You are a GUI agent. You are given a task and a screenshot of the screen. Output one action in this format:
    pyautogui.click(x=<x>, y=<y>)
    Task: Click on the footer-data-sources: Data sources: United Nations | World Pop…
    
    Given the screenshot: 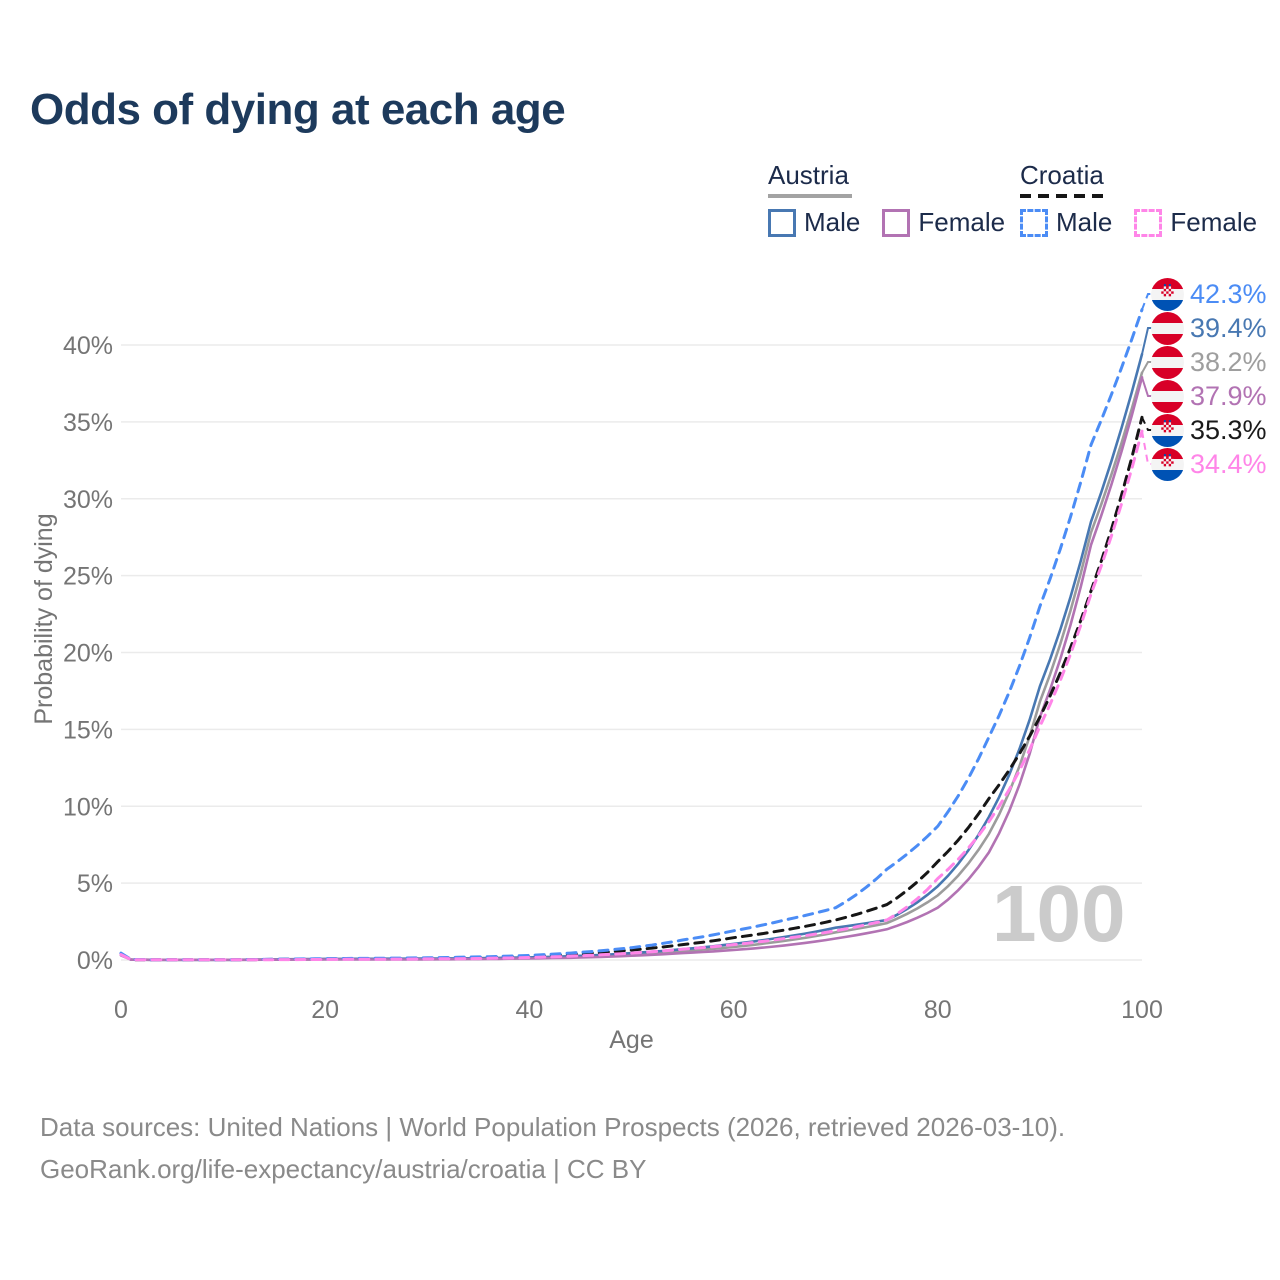 What is the action you would take?
    pyautogui.click(x=553, y=1127)
    